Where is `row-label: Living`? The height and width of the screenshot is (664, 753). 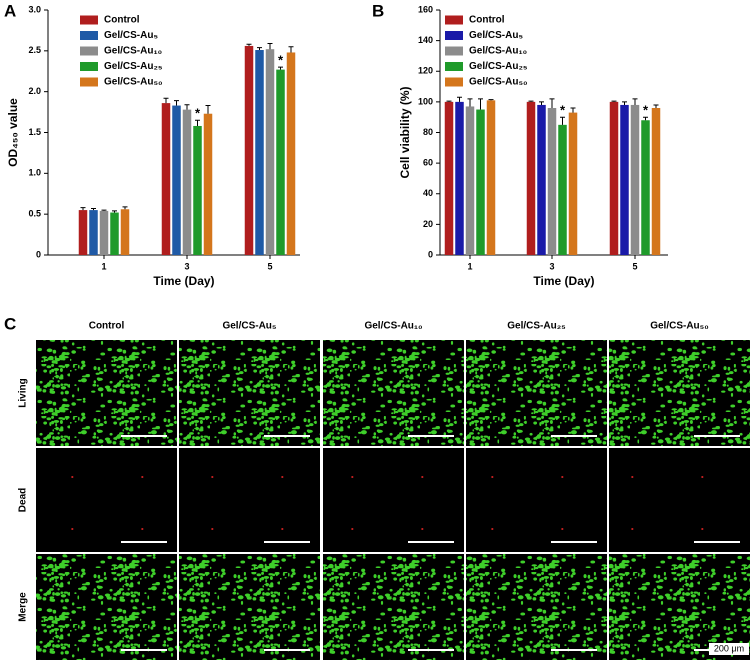 row-label: Living is located at coordinates (23, 392).